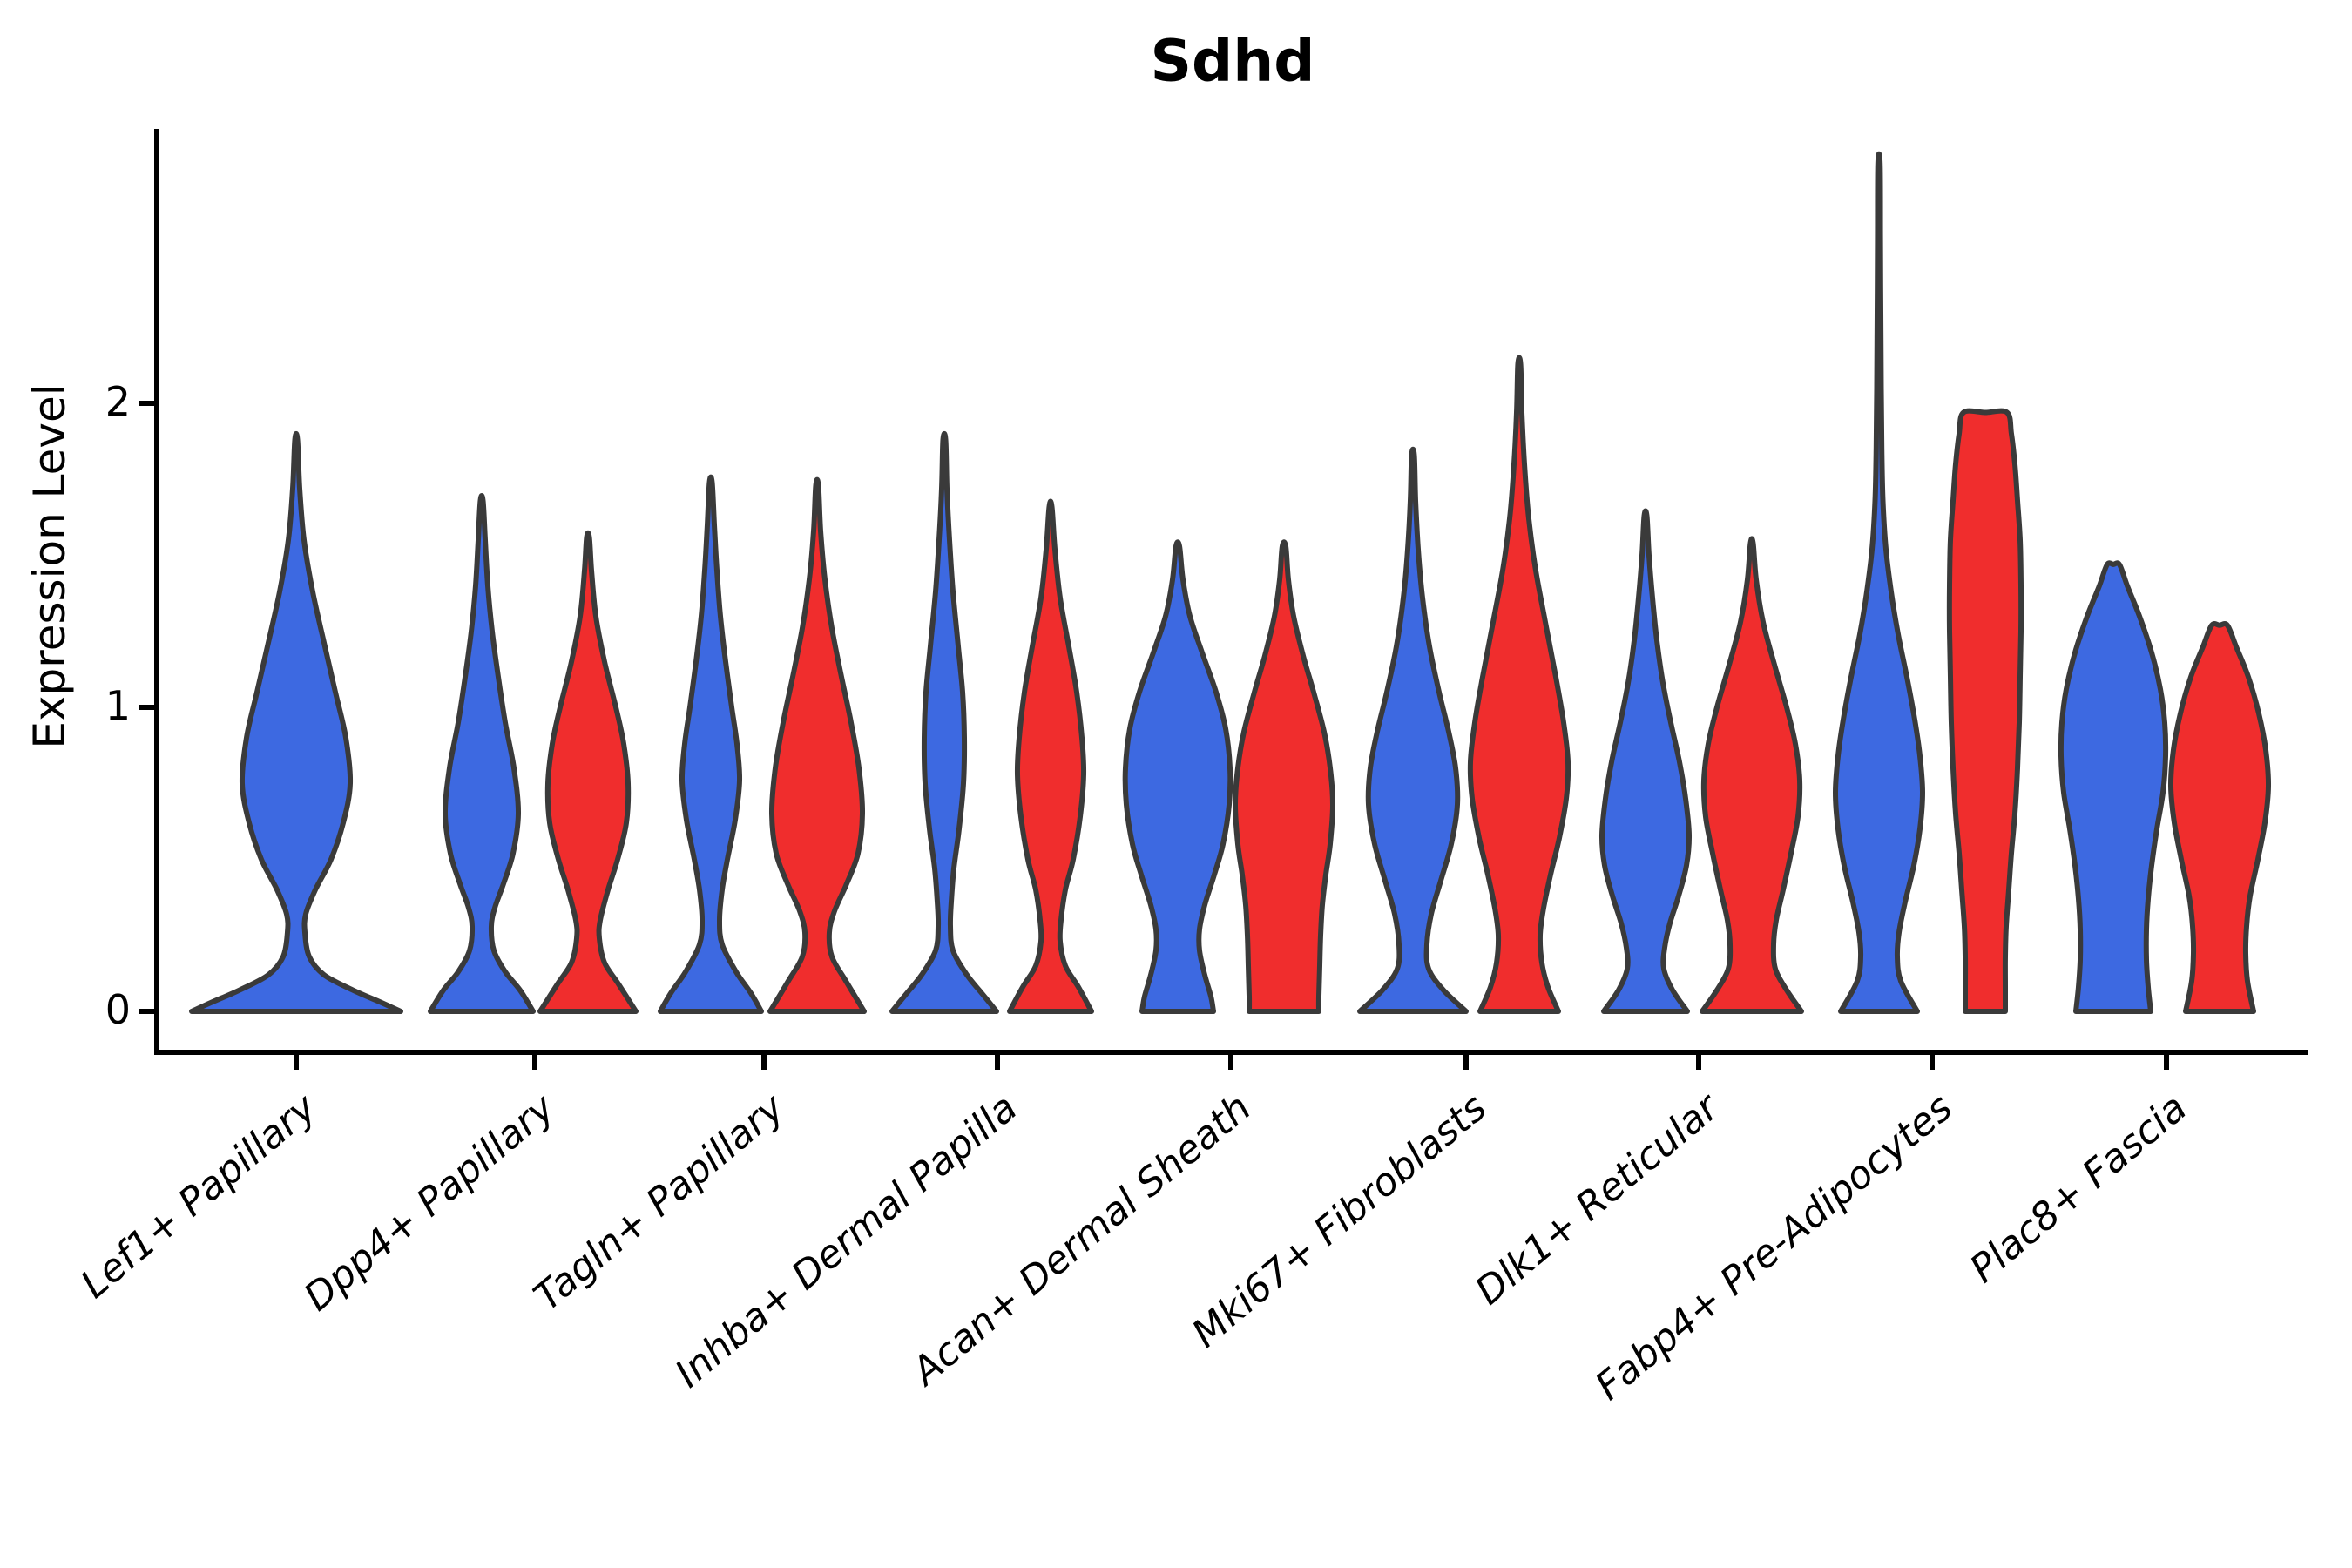  I want to click on y-axis-label: Expression Level, so click(49, 566).